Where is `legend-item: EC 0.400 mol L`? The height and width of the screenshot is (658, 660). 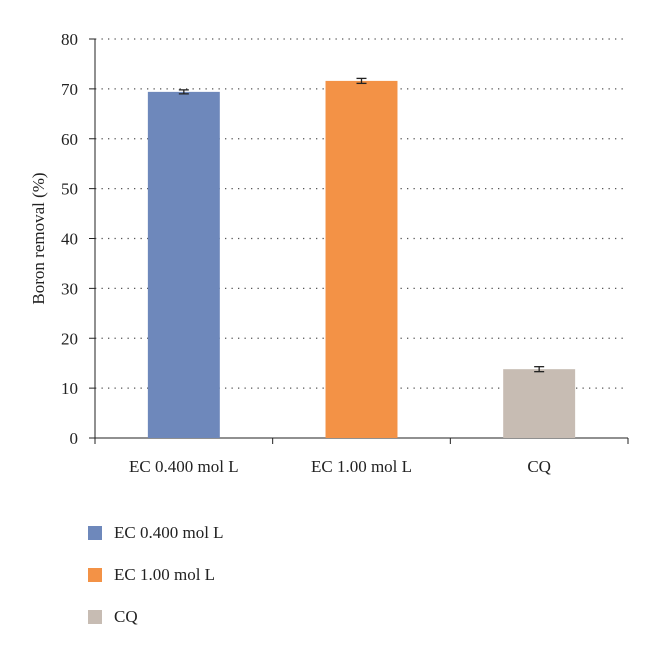
legend-item: EC 0.400 mol L is located at coordinates (156, 533).